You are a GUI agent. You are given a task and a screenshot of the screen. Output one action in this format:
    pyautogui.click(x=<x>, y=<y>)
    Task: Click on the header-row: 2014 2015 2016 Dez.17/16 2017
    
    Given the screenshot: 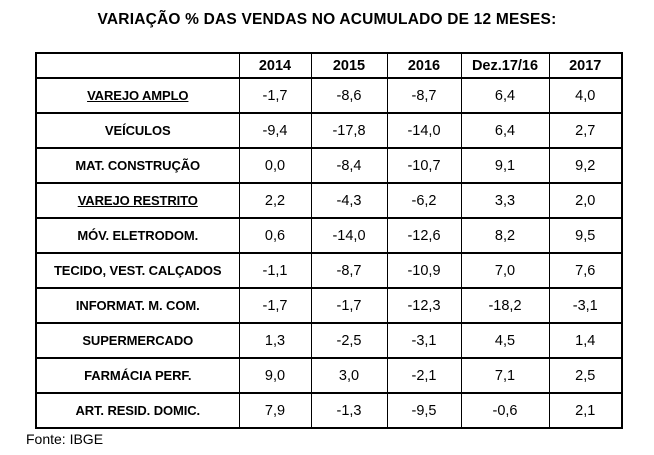 What is the action you would take?
    pyautogui.click(x=329, y=65)
    